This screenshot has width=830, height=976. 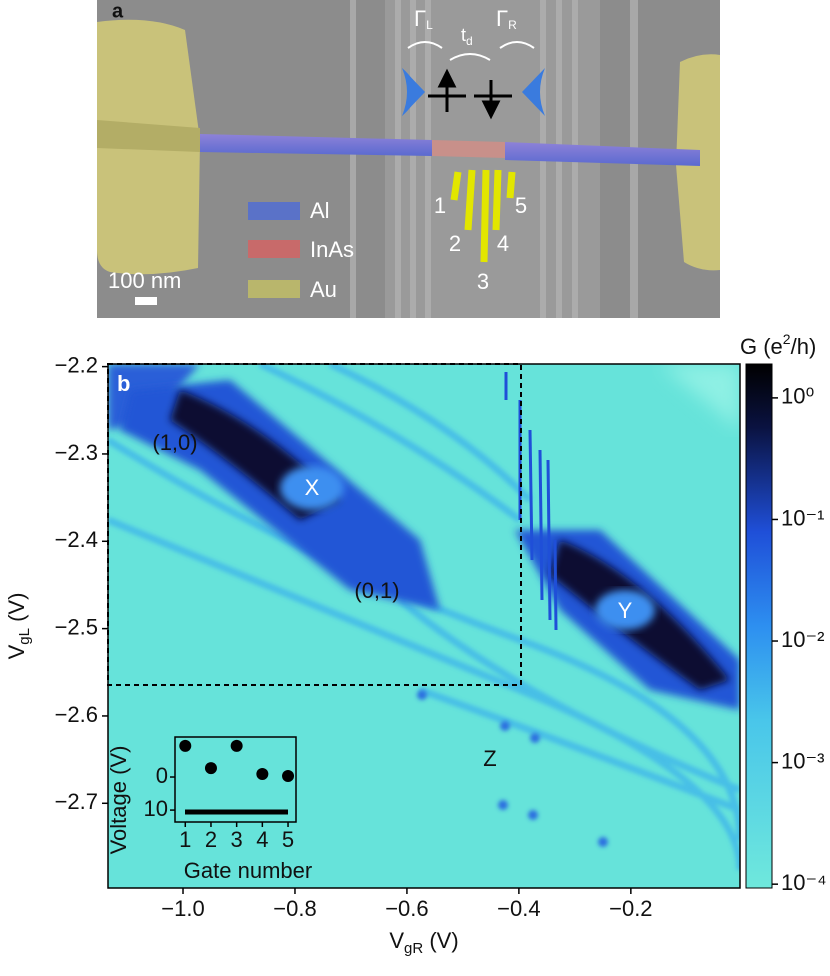 What do you see at coordinates (440, 205) in the screenshot?
I see `gate-label: 1` at bounding box center [440, 205].